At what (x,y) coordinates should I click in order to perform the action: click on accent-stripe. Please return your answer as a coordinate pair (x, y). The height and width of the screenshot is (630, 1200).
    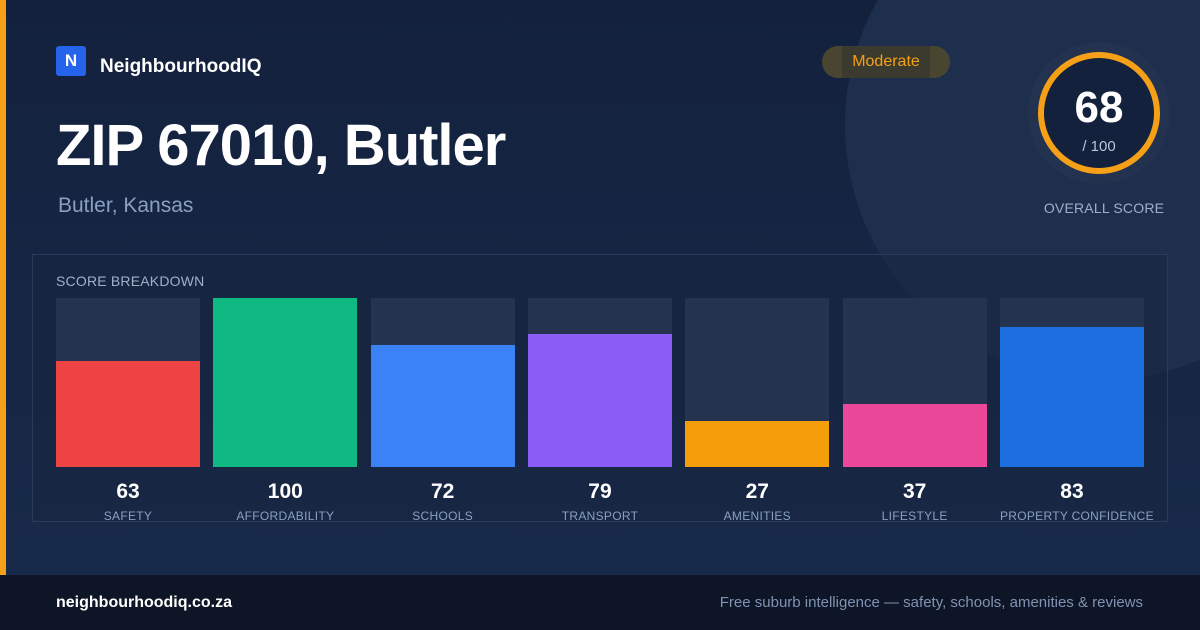
    Looking at the image, I should click on (3, 287).